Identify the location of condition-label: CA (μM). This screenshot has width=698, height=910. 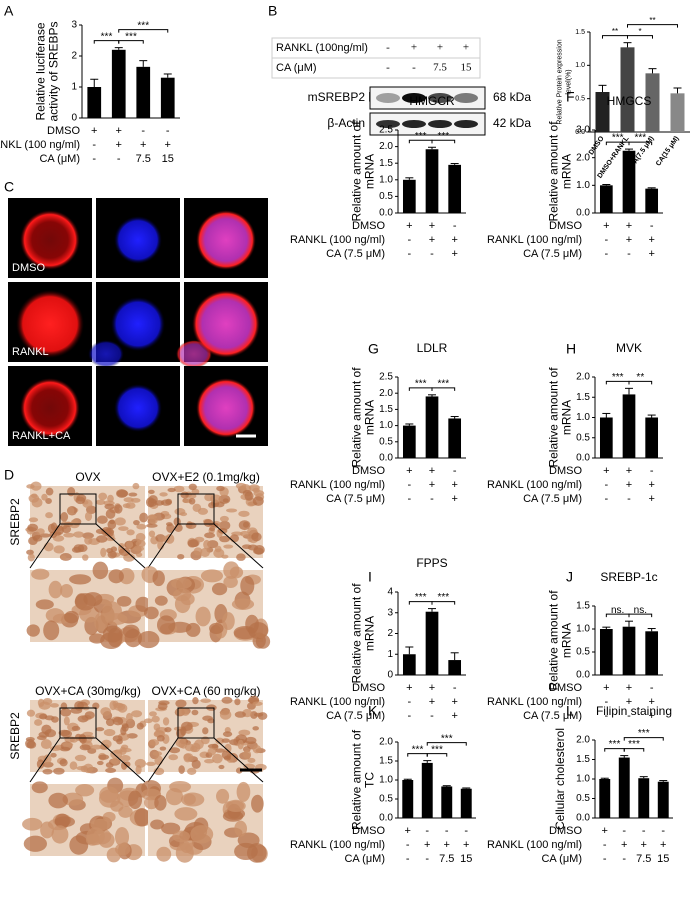
(561, 859).